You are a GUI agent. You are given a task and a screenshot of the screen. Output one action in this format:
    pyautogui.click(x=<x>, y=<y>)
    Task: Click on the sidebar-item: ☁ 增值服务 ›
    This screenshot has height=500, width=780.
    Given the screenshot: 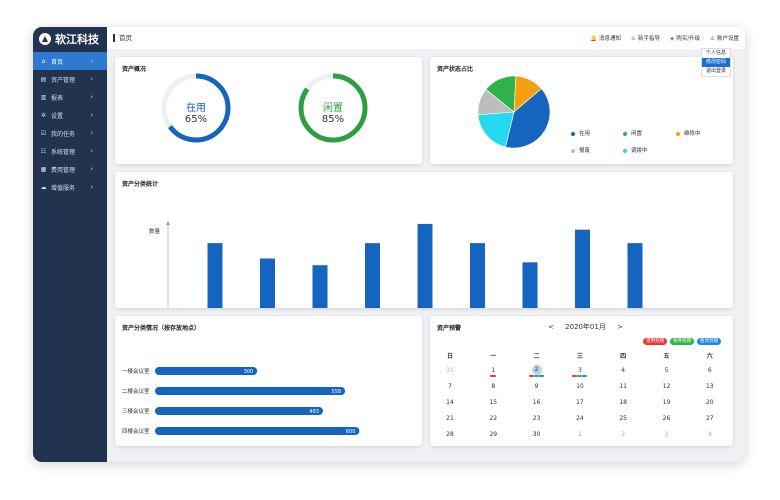 What is the action you would take?
    pyautogui.click(x=70, y=187)
    